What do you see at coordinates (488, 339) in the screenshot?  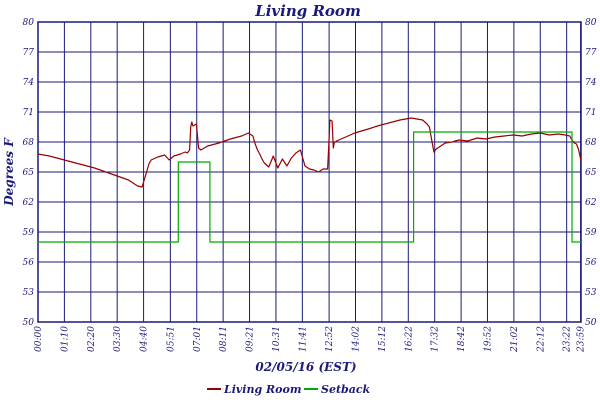 I see `x-tick-label: 19:52` at bounding box center [488, 339].